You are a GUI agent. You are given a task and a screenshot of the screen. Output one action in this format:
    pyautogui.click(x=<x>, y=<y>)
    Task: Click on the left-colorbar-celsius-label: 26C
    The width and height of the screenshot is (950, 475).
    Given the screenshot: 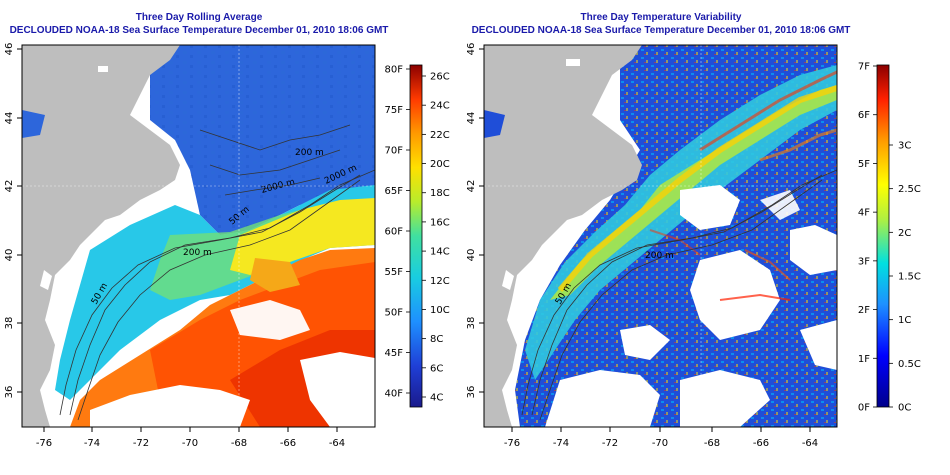 What is the action you would take?
    pyautogui.click(x=440, y=77)
    